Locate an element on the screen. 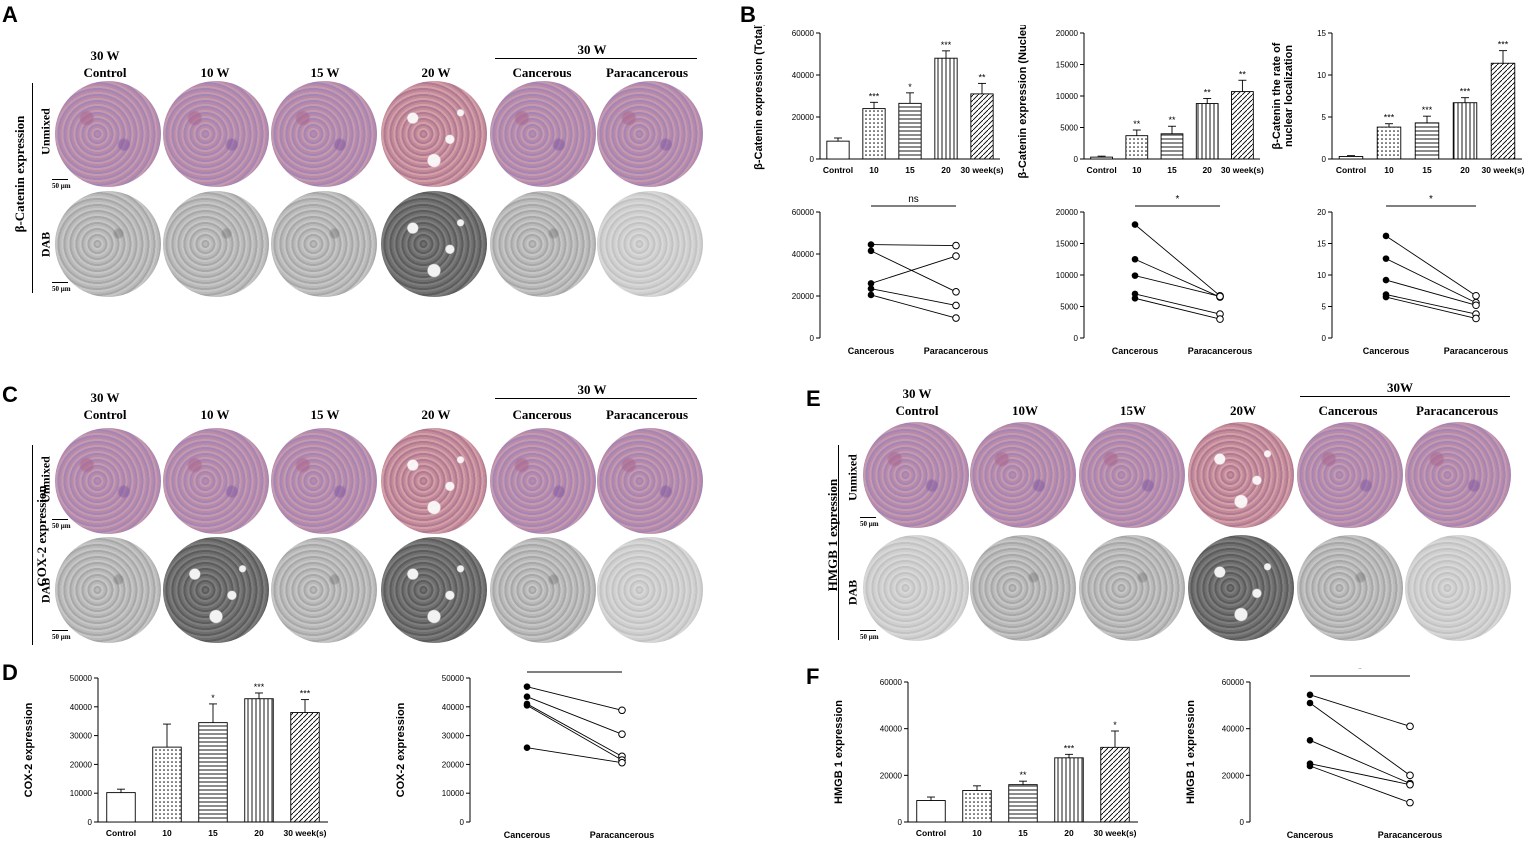 Image resolution: width=1536 pixels, height=843 pixels. panel-letter-d: D is located at coordinates (10, 672).